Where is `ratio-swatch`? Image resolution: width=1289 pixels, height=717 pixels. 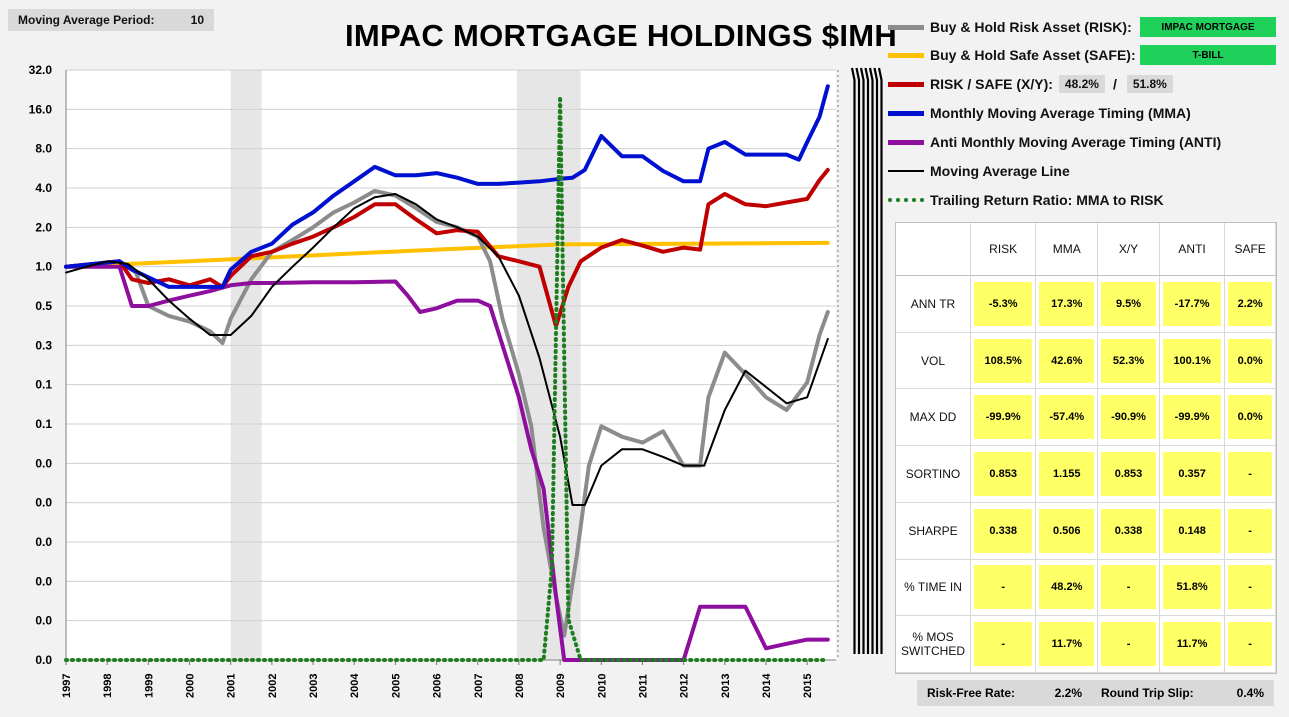 ratio-swatch is located at coordinates (906, 200).